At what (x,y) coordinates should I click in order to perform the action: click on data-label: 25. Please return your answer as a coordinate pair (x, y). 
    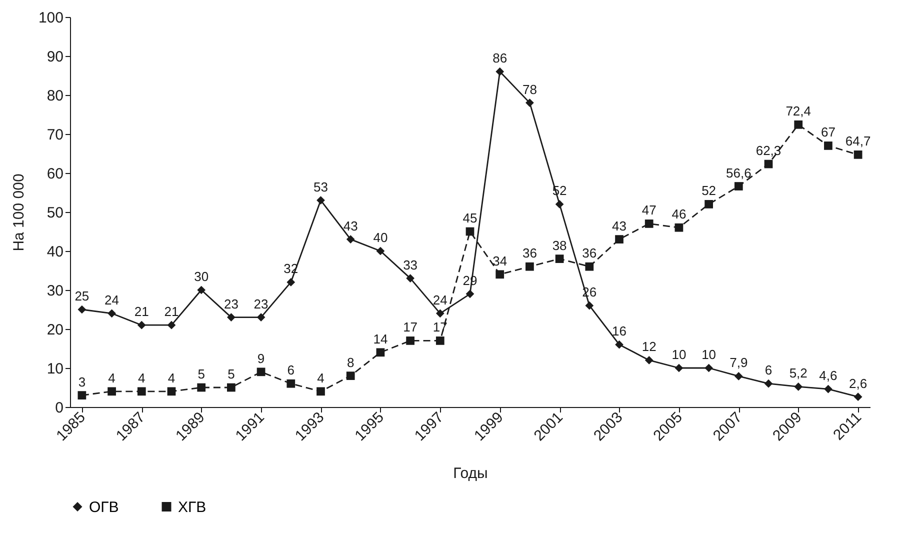
    Looking at the image, I should click on (82, 296).